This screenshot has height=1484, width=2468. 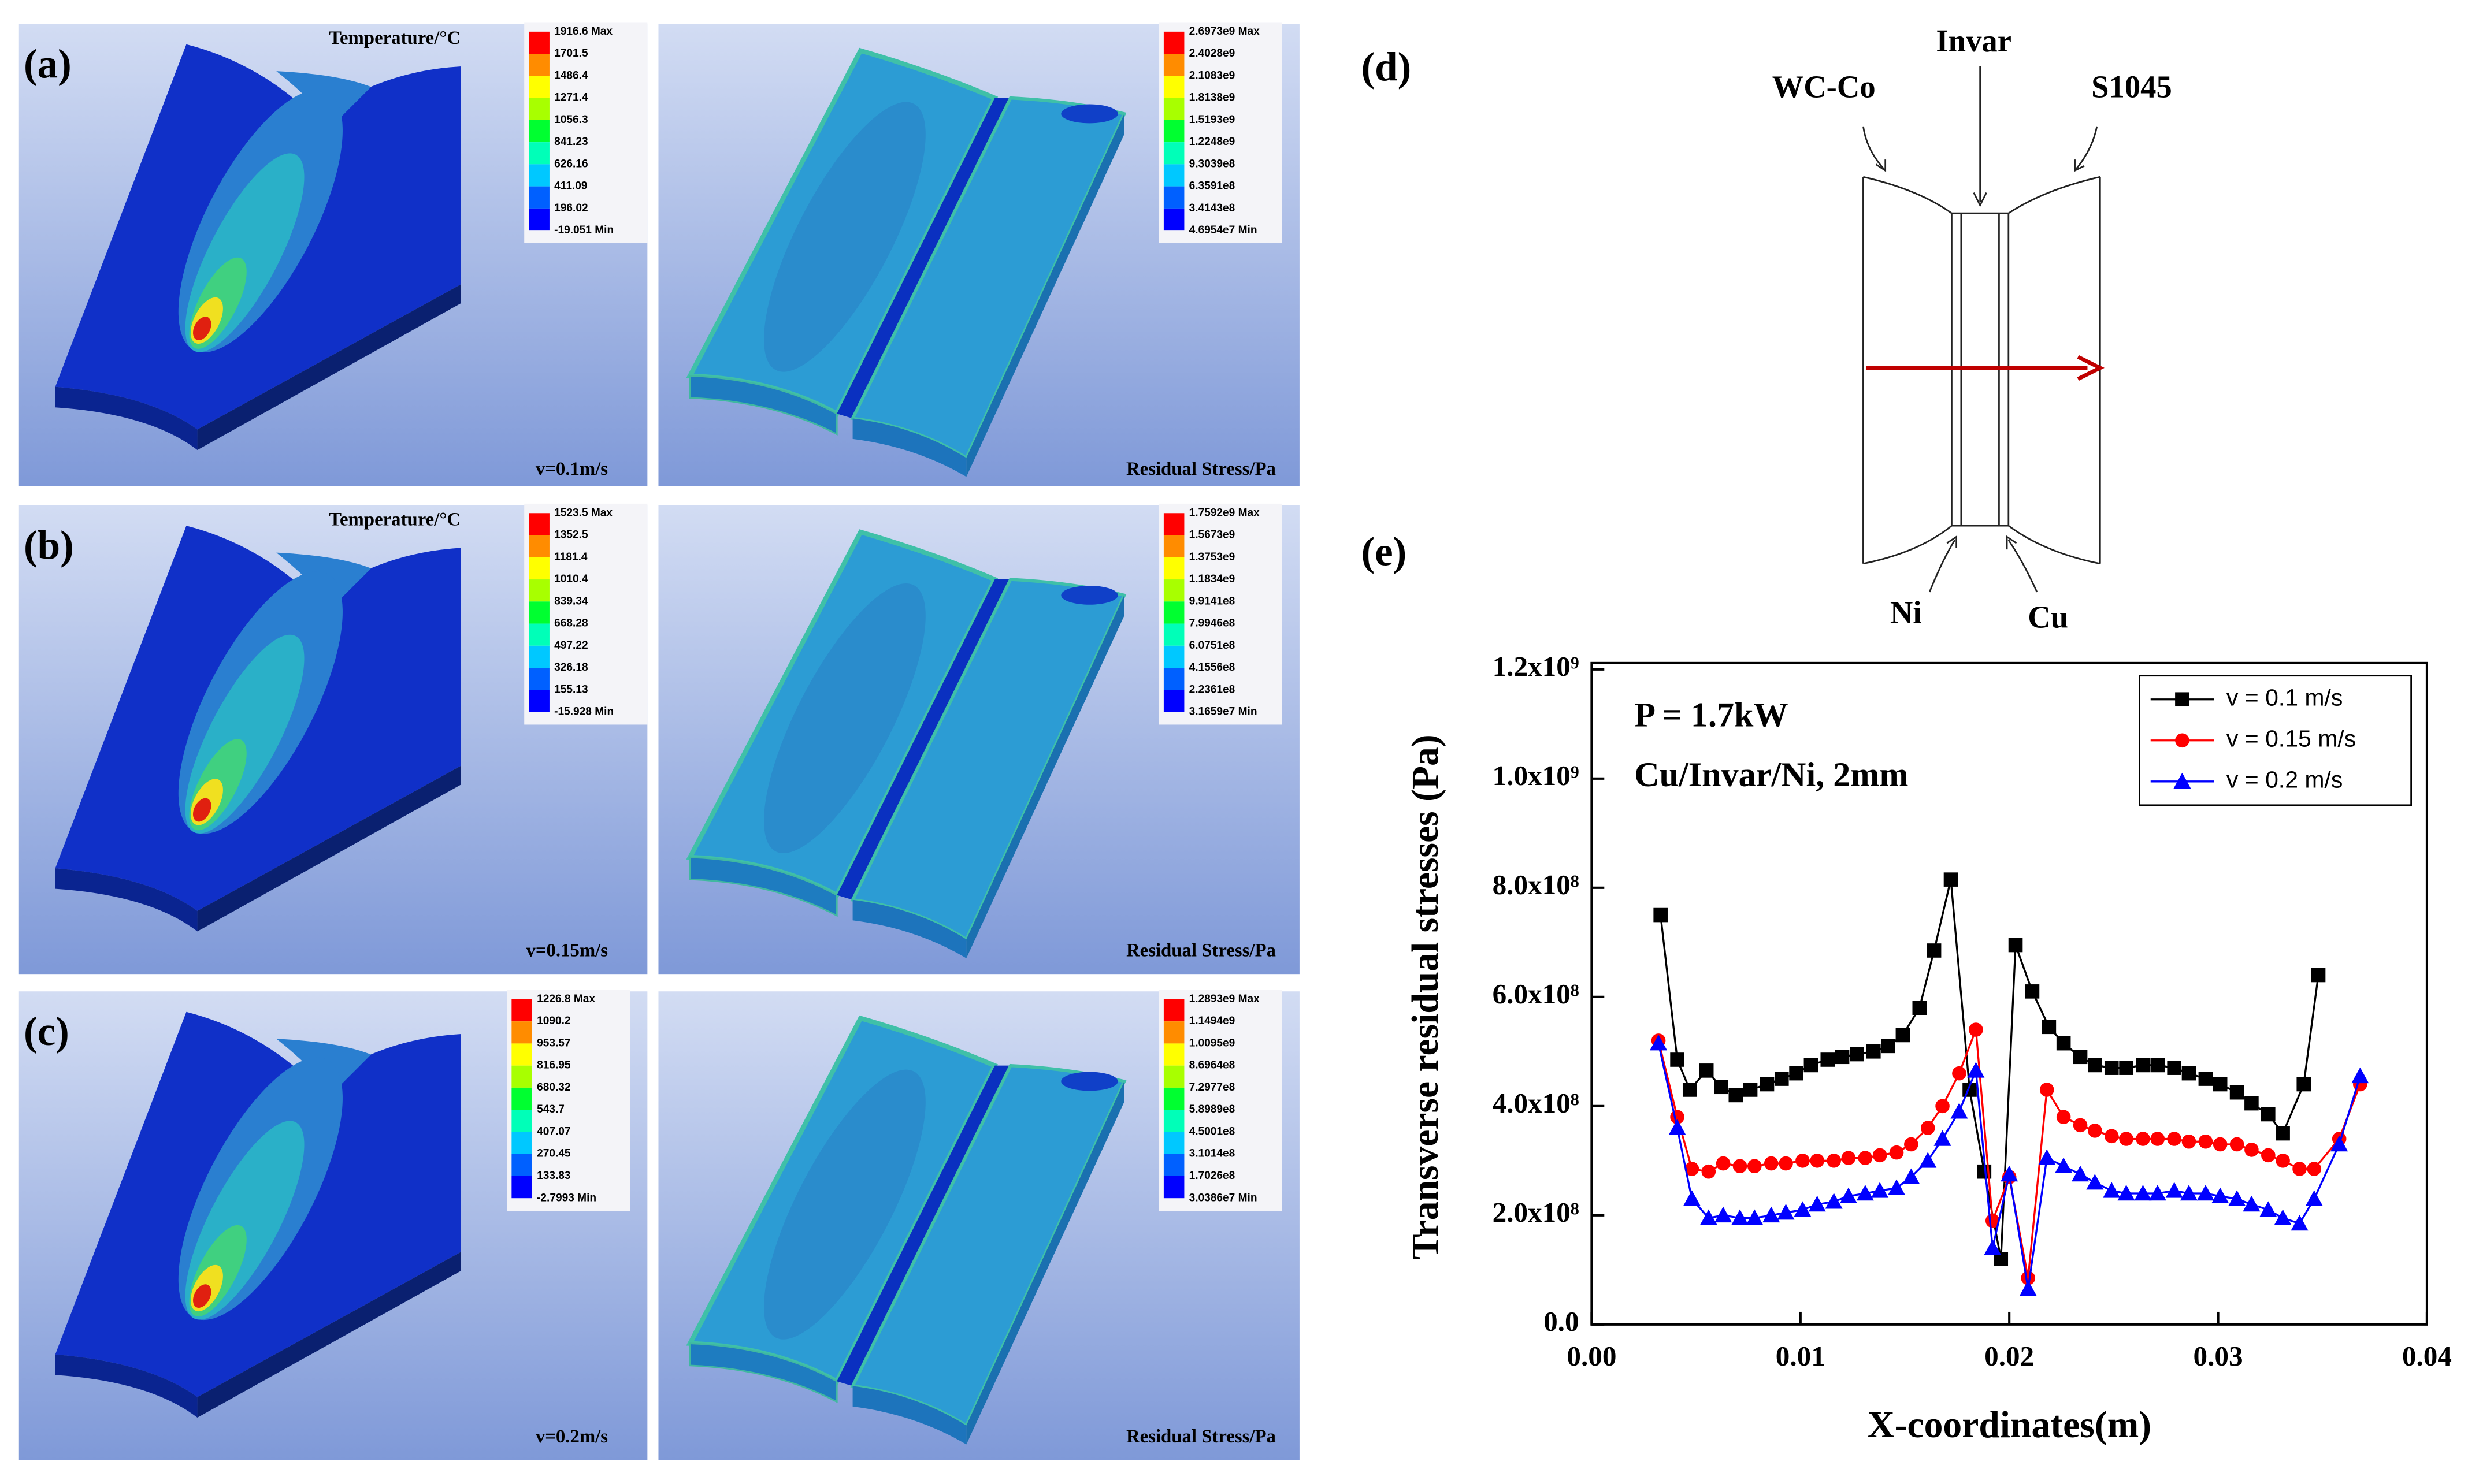 What do you see at coordinates (1201, 469) in the screenshot?
I see `legend-title: Residual Stress/Pa` at bounding box center [1201, 469].